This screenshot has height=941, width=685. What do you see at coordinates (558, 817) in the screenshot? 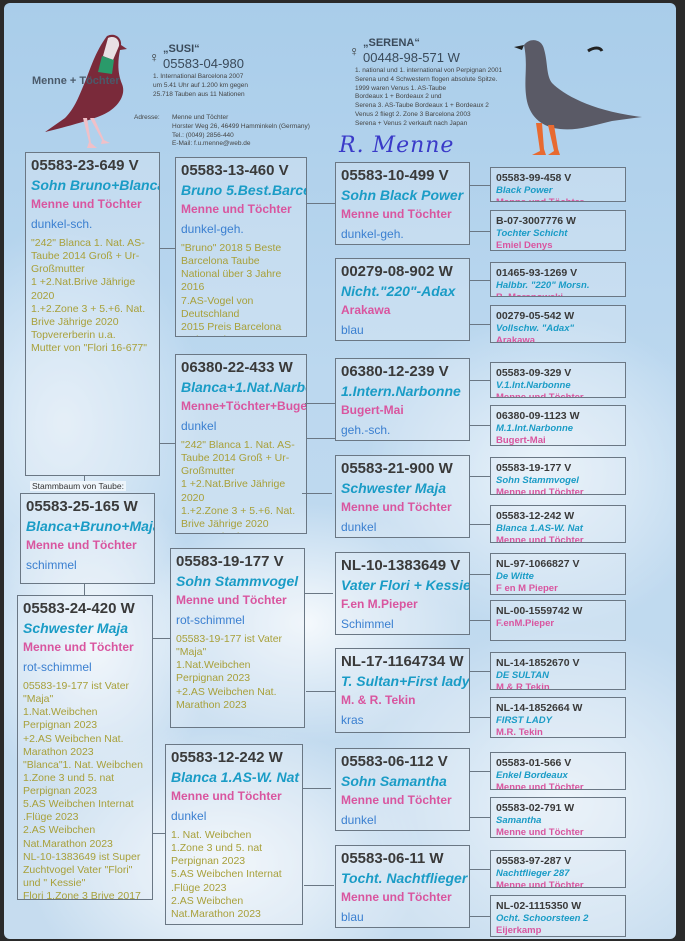
I see `pedigree-card: 05583-02-791 W Samantha Menne und Töchter` at bounding box center [558, 817].